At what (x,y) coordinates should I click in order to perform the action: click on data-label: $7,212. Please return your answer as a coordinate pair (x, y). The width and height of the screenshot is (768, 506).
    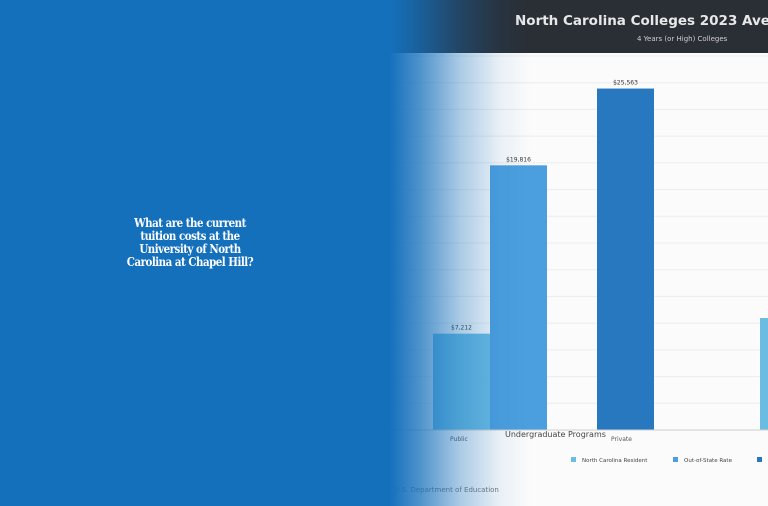
    Looking at the image, I should click on (461, 328).